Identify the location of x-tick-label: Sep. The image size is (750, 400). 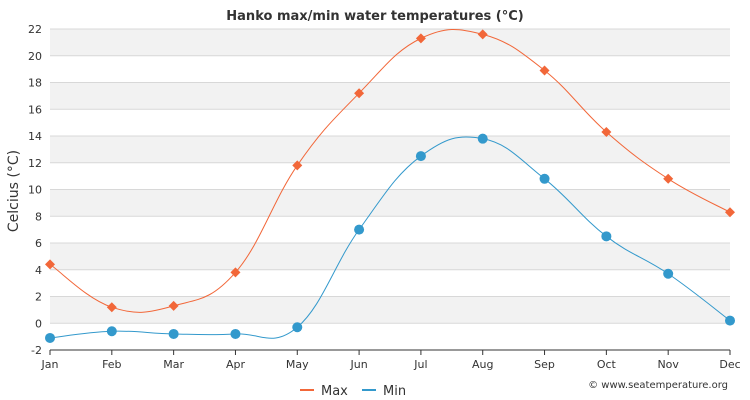
(544, 364).